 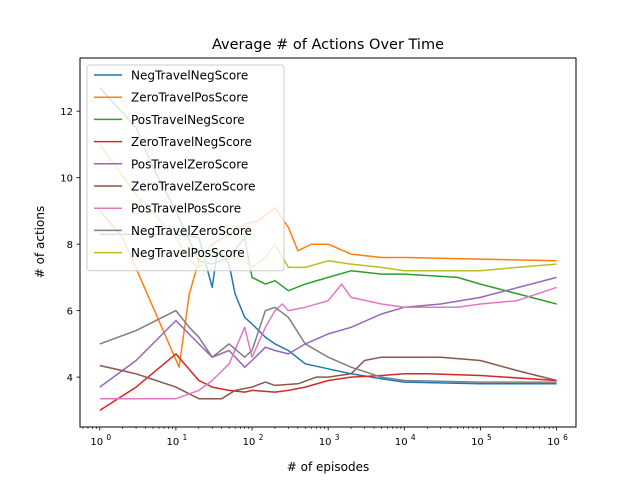 What do you see at coordinates (328, 467) in the screenshot?
I see `x-axis-label: # of episodes` at bounding box center [328, 467].